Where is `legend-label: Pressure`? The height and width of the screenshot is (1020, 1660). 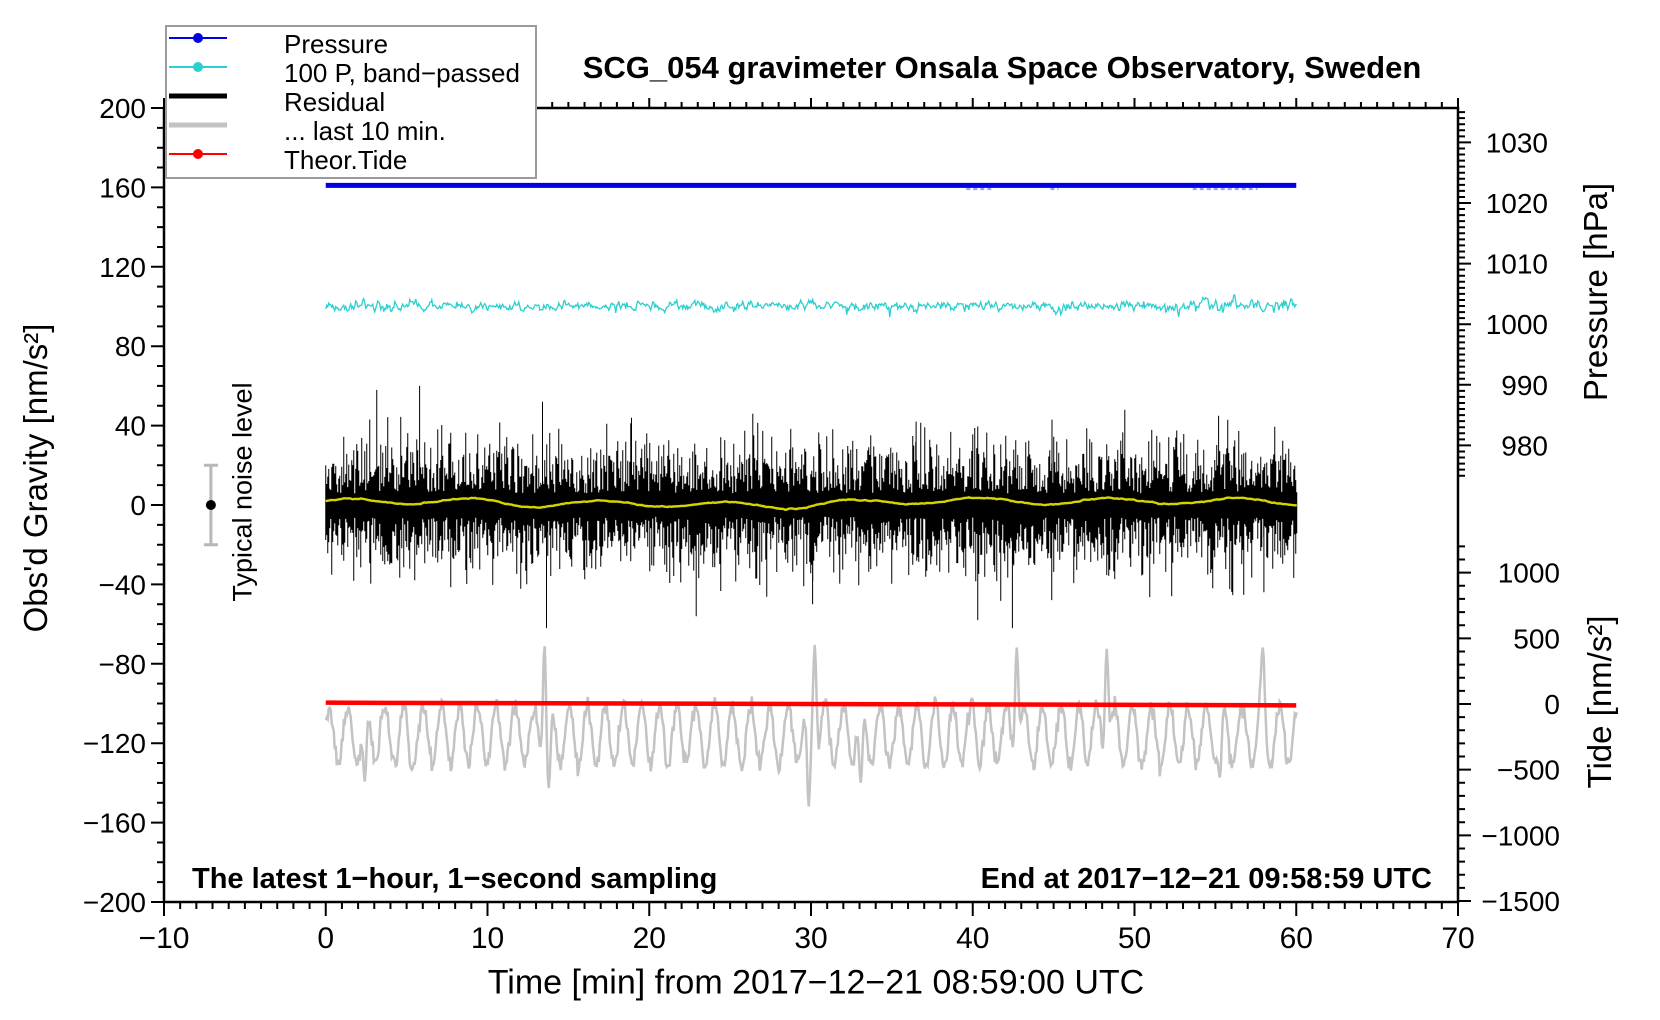 legend-label: Pressure is located at coordinates (336, 44).